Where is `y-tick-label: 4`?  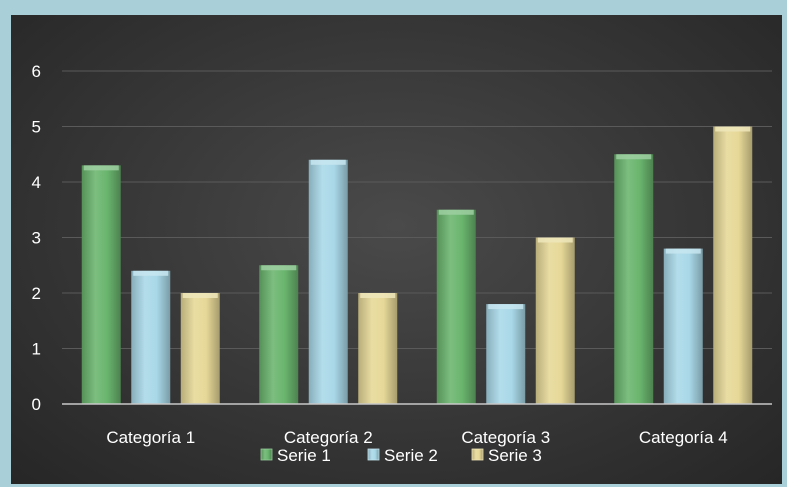
y-tick-label: 4 is located at coordinates (36, 182).